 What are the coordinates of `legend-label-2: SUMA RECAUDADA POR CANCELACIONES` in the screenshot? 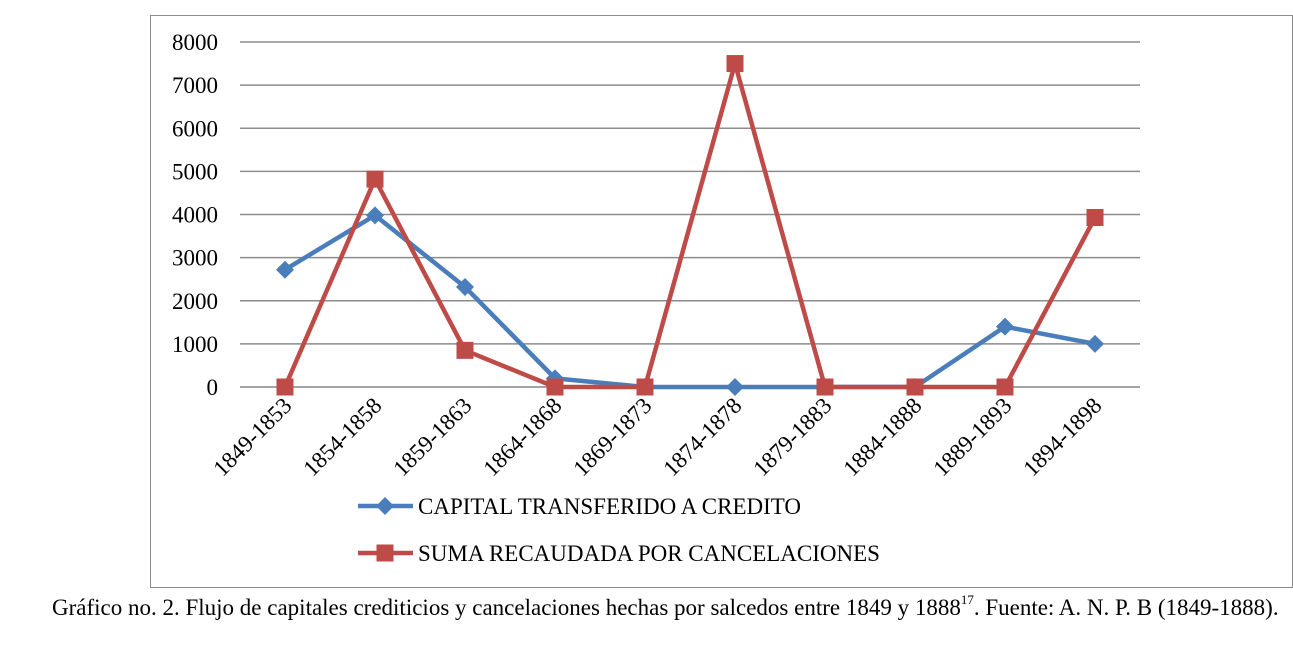 It's located at (649, 553).